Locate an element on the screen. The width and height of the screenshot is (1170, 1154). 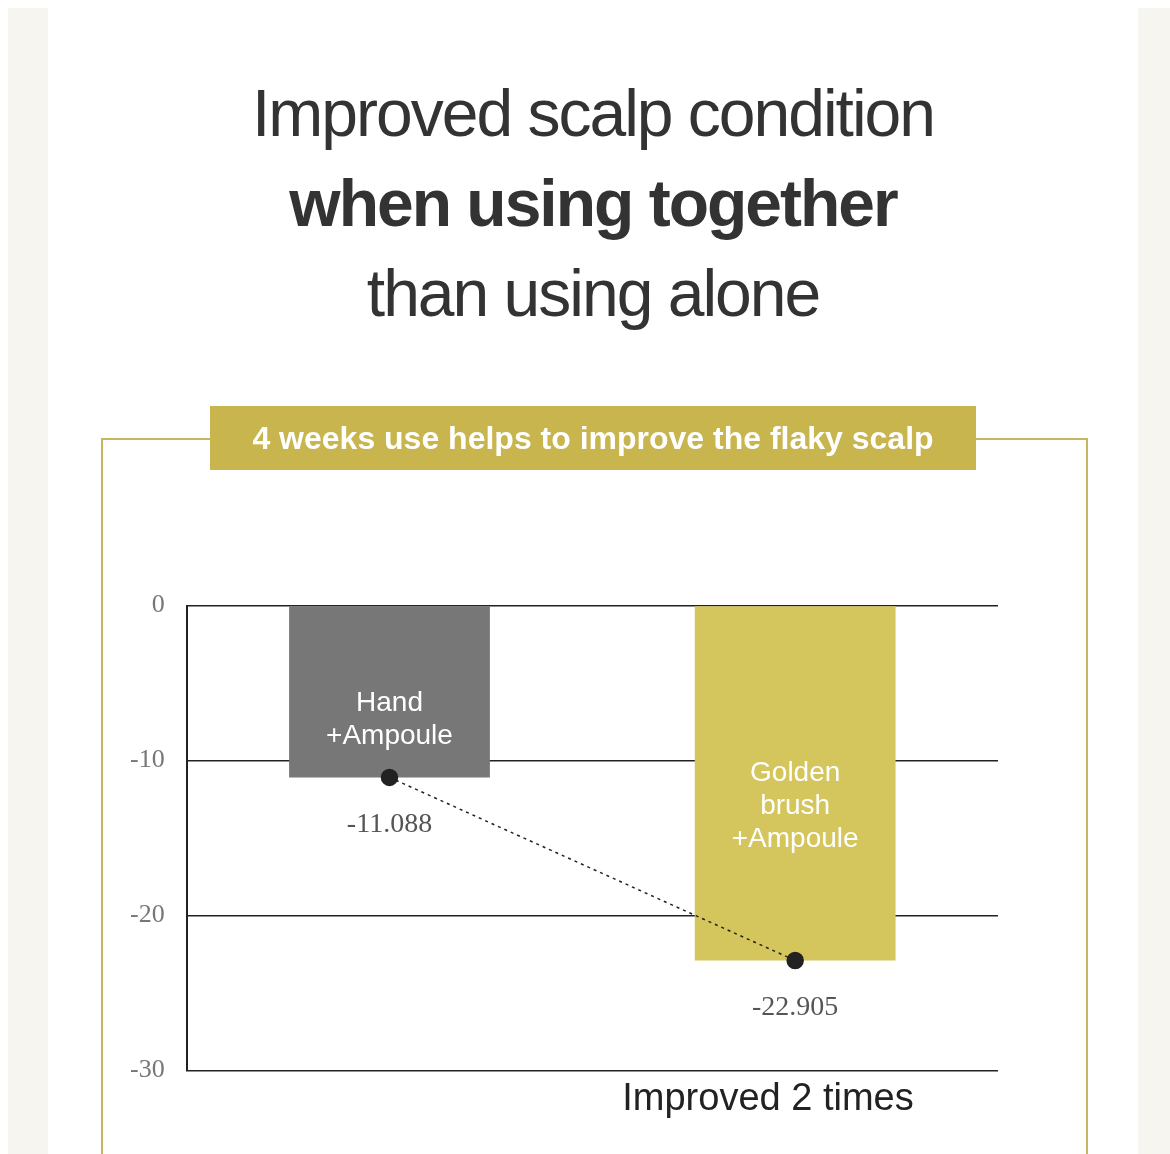
y-tick-label: -10 is located at coordinates (147, 759).